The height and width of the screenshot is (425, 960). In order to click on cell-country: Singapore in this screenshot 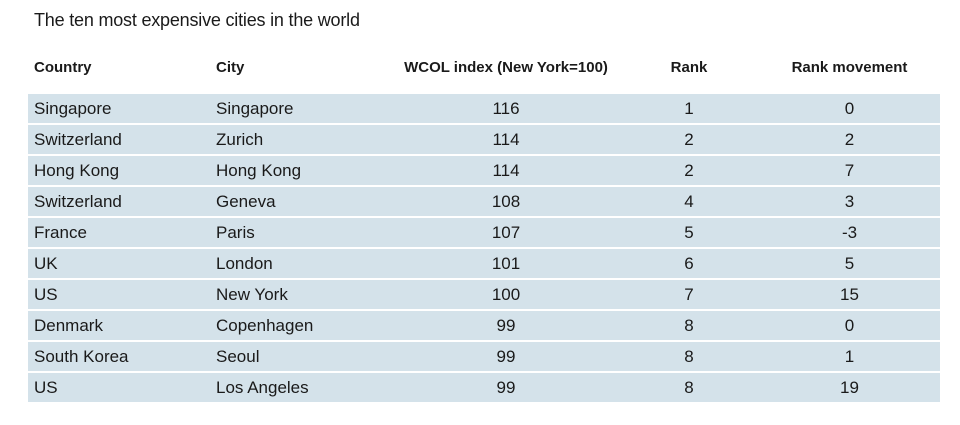, I will do `click(119, 109)`.